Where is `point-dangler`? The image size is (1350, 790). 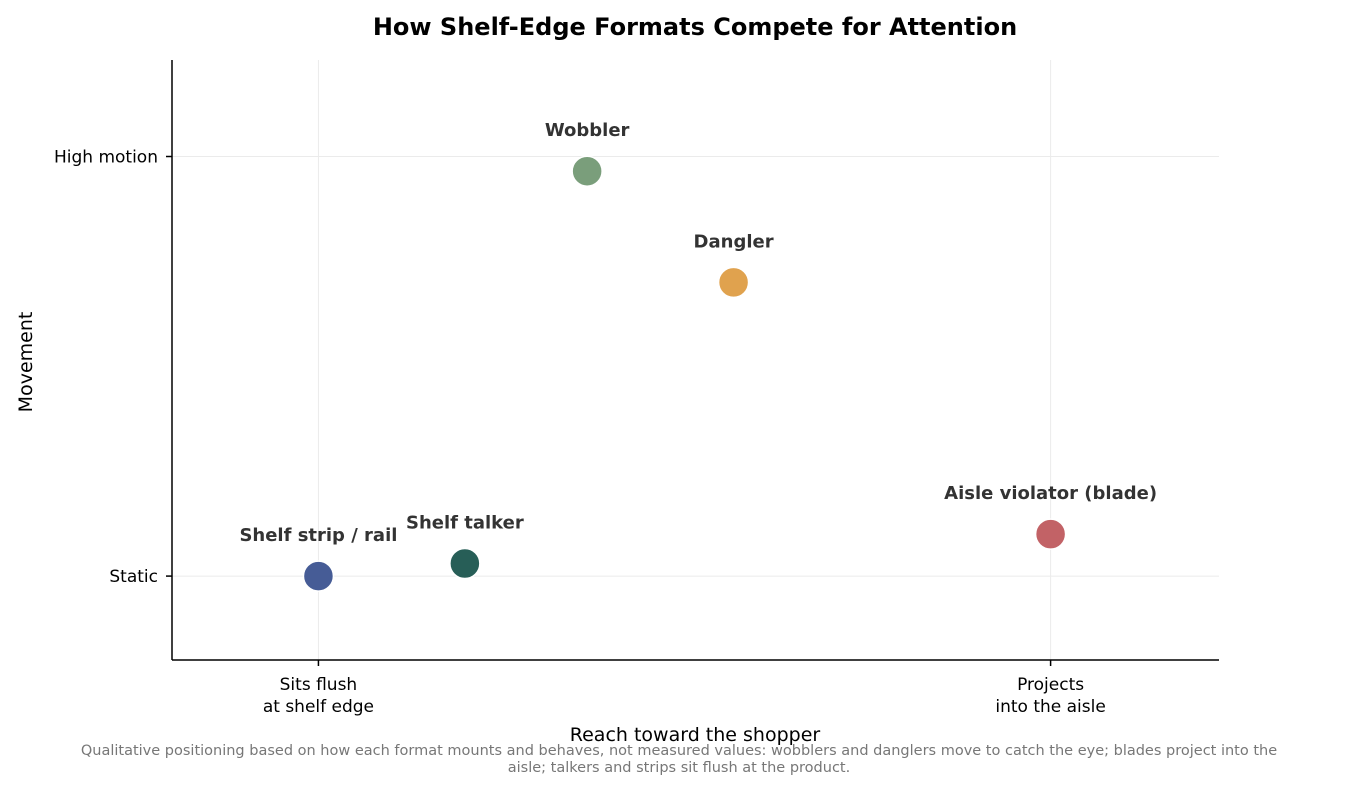 point-dangler is located at coordinates (733, 282).